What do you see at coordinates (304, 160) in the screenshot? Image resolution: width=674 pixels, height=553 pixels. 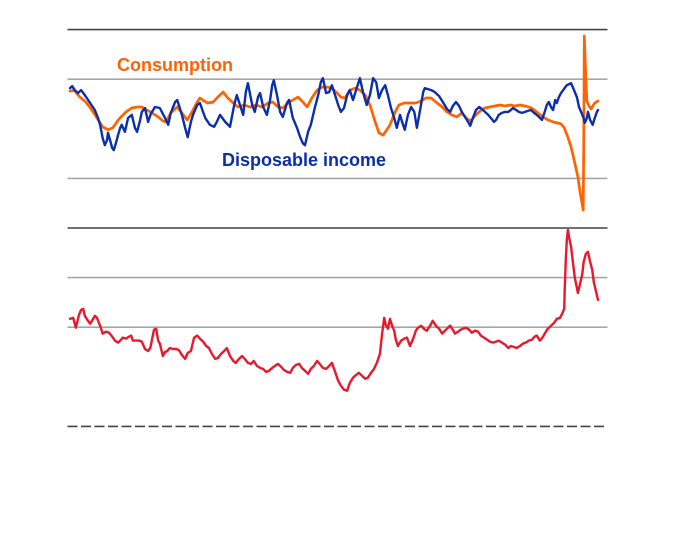 I see `disposable-income-label: Disposable income` at bounding box center [304, 160].